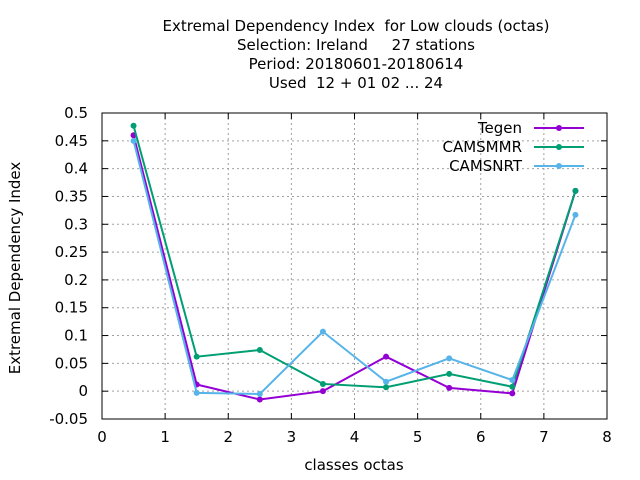  Describe the element at coordinates (68, 419) in the screenshot. I see `y-tick-label: -0.05` at that location.